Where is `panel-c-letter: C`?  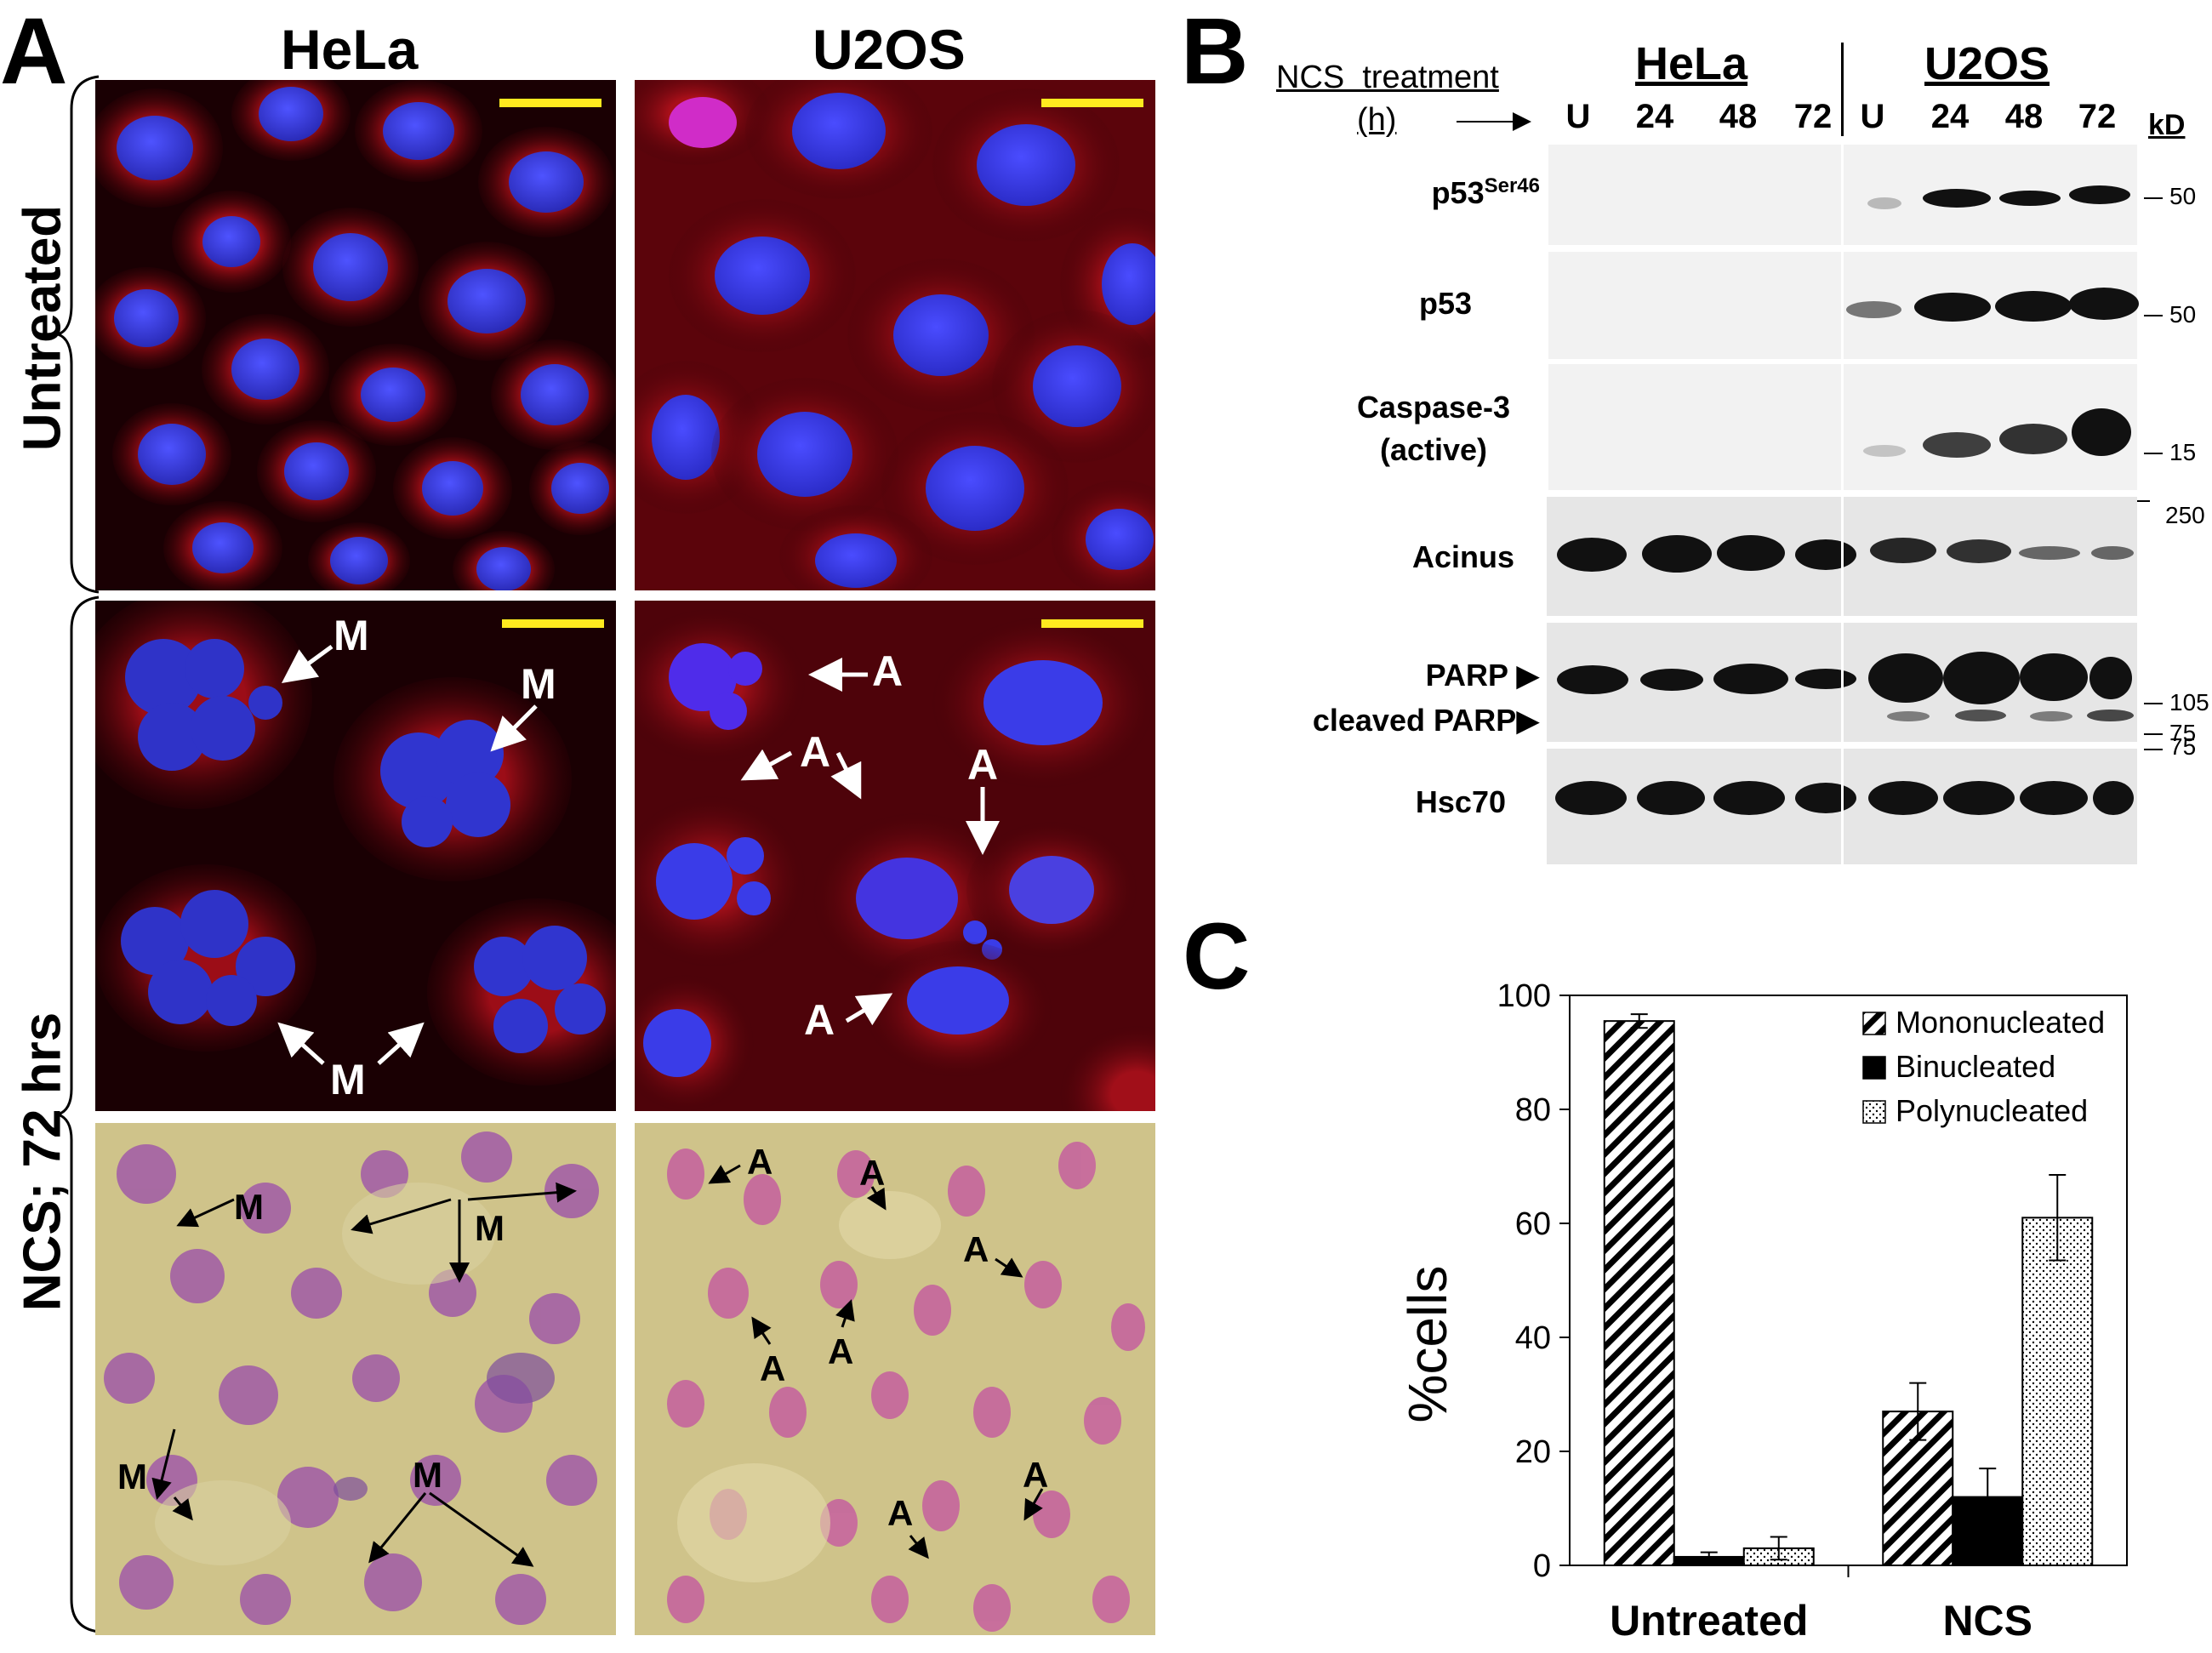
panel-c-letter: C is located at coordinates (1217, 957).